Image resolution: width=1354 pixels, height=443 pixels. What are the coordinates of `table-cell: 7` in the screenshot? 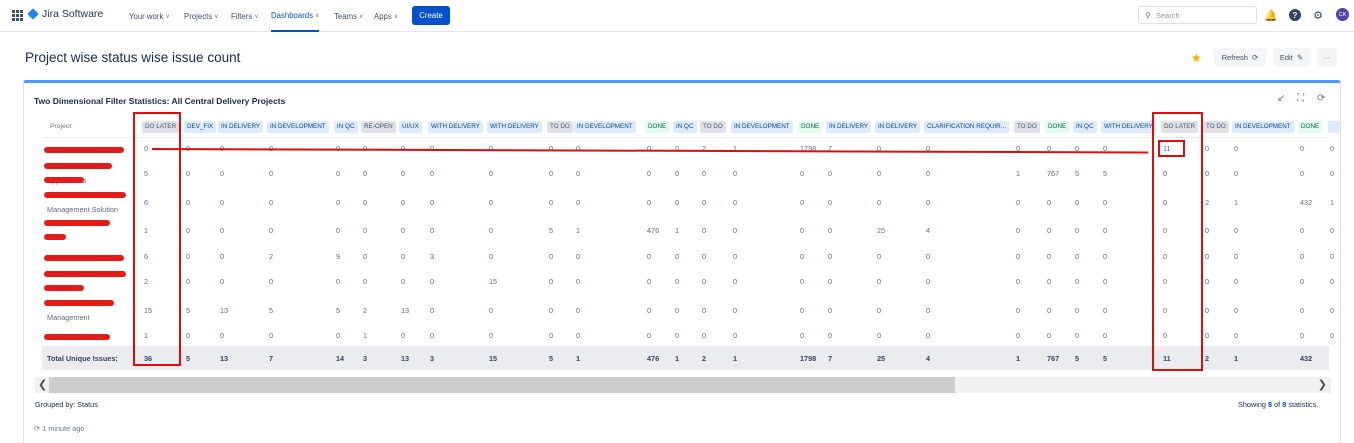 It's located at (830, 148).